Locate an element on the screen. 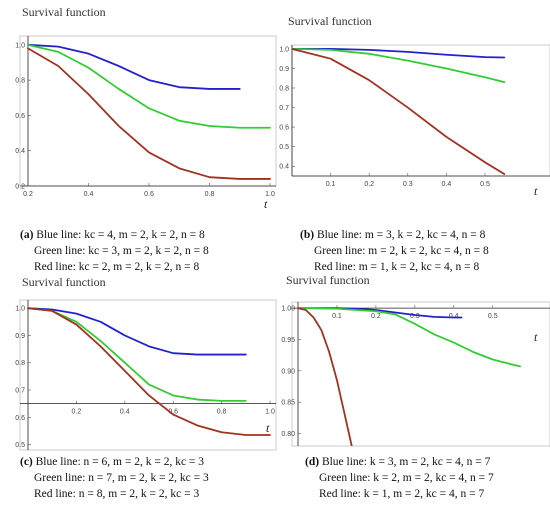  caption-line: Green line: m = 2, k = 2, kc = 4, n = 8 is located at coordinates (394, 251).